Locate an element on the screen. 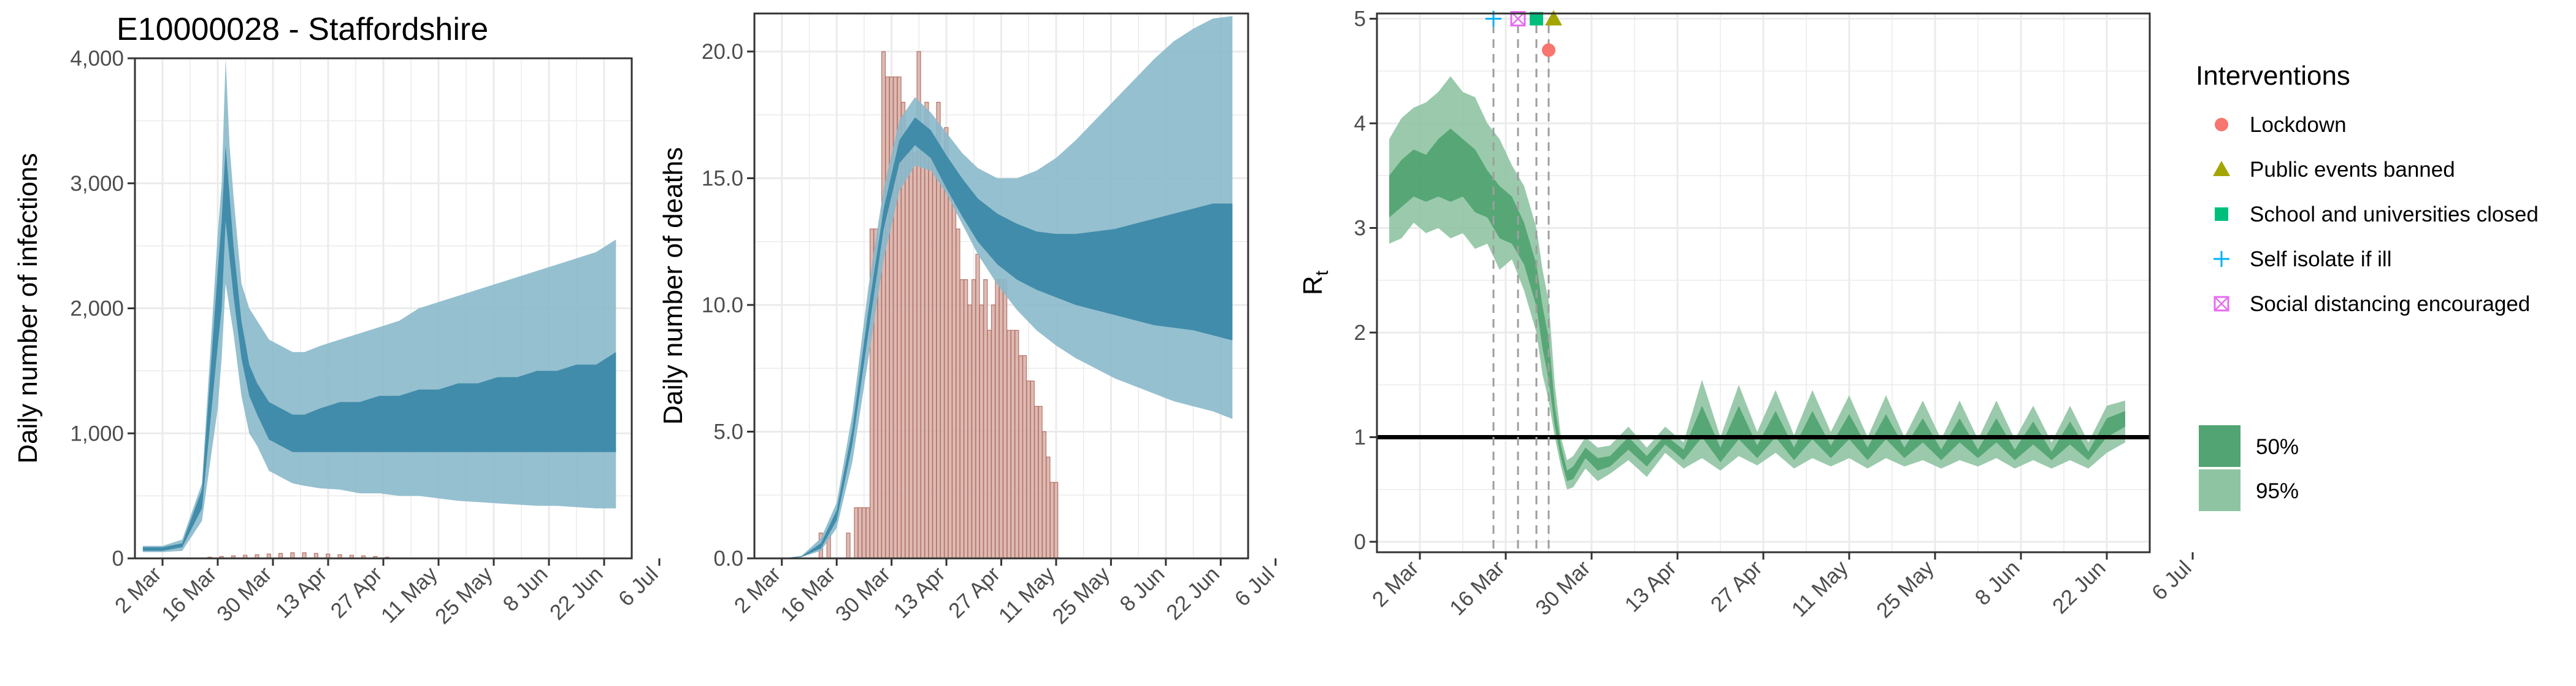  y-axis-label: Rt is located at coordinates (1315, 282).